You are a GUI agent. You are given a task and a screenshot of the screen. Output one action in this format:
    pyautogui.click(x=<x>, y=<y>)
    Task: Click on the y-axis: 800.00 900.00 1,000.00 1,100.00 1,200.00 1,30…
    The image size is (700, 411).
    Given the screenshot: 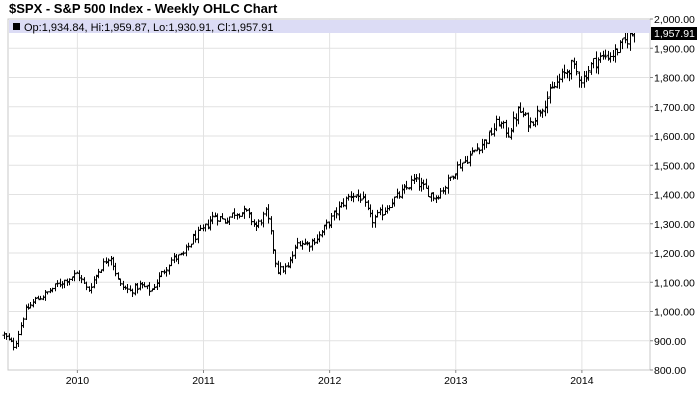 What is the action you would take?
    pyautogui.click(x=672, y=195)
    